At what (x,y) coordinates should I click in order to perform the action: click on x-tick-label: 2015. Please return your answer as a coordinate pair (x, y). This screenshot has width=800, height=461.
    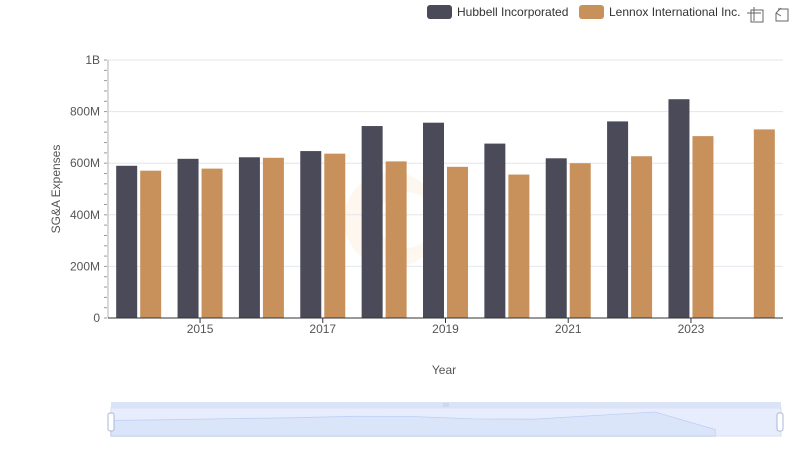
    Looking at the image, I should click on (200, 329).